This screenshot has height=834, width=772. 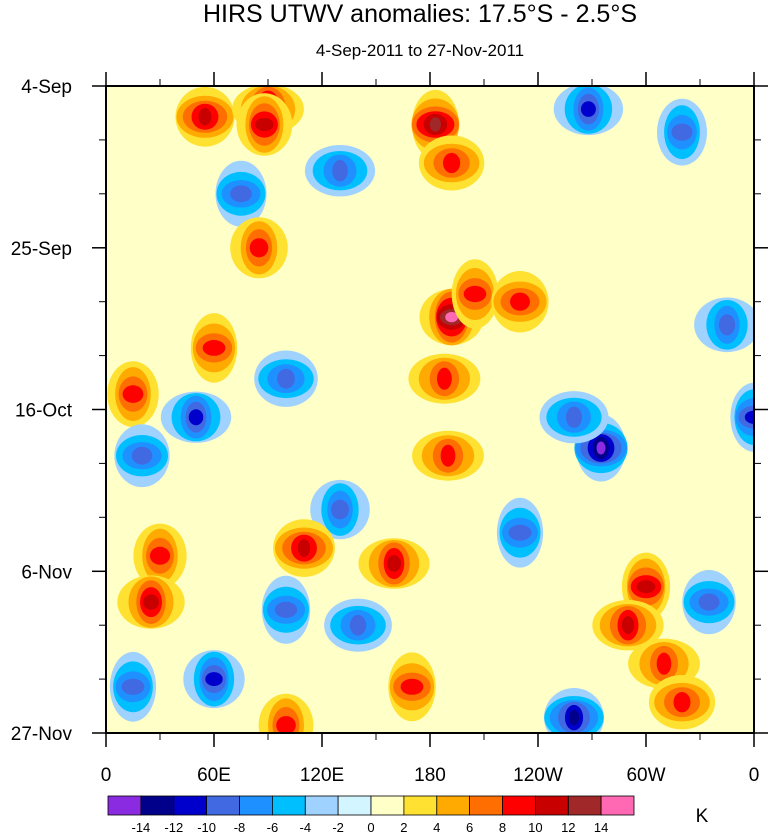 I want to click on colorbar-tick-label: -6, so click(x=273, y=827).